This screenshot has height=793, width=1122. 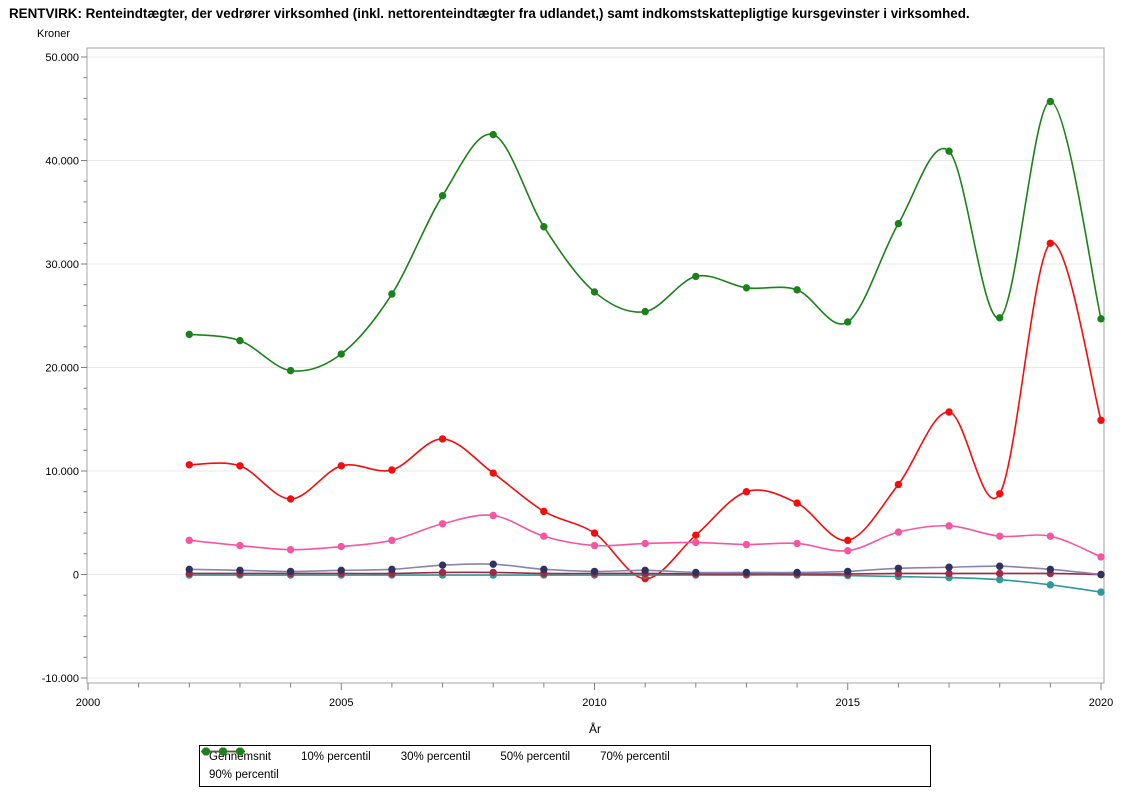 I want to click on x-axis-title: År, so click(x=595, y=728).